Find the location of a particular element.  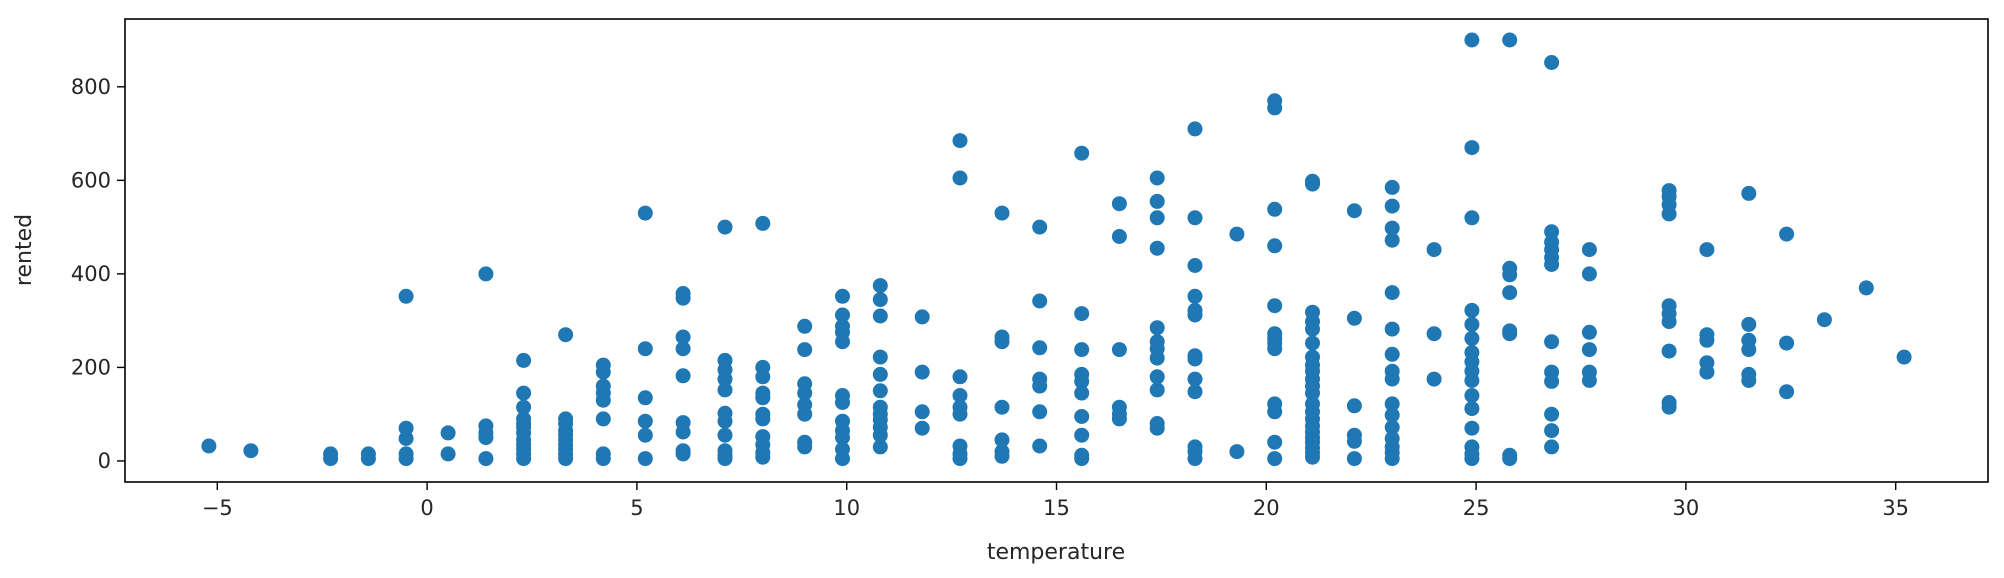

y-tick-label: 800 is located at coordinates (91, 87).